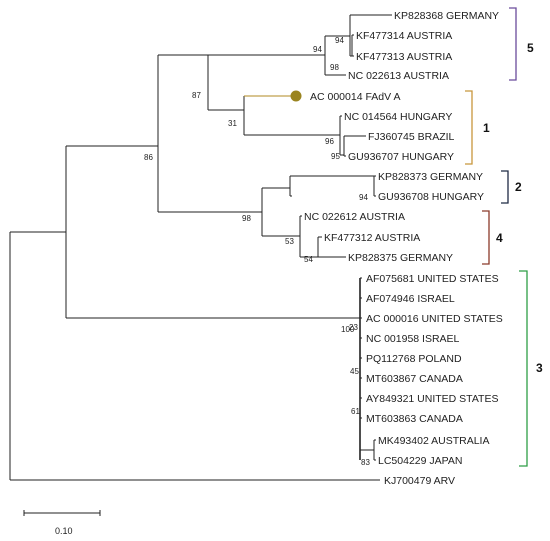 This screenshot has width=550, height=541. I want to click on leaf-label: LC504229 JAPAN, so click(420, 461).